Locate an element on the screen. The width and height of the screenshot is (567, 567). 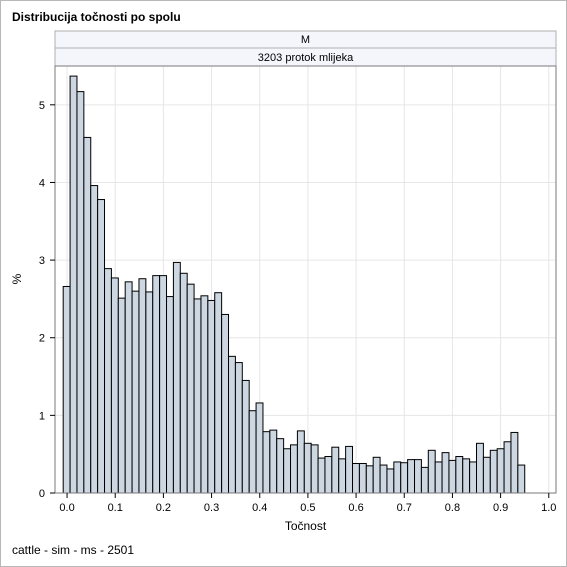
y-axis-title: % is located at coordinates (17, 278).